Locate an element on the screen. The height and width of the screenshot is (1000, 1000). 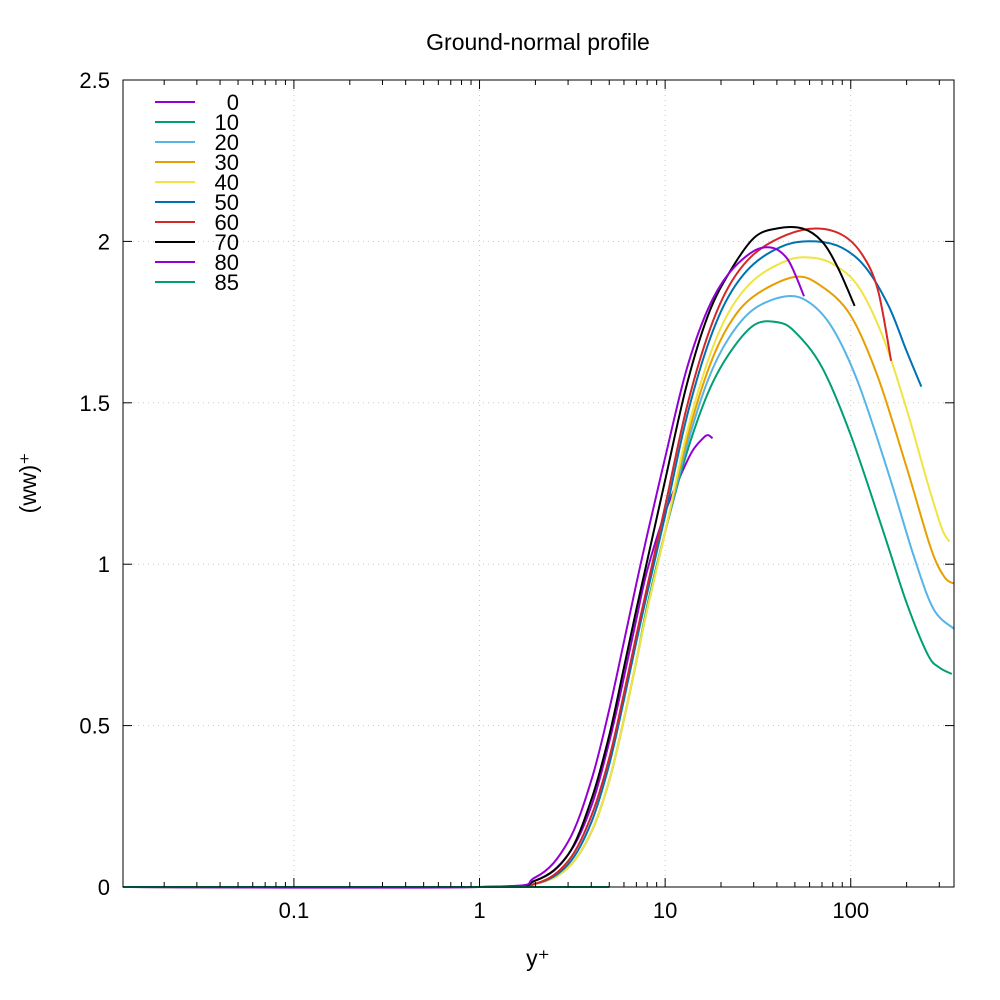
y-tick-label: 1 is located at coordinates (104, 564).